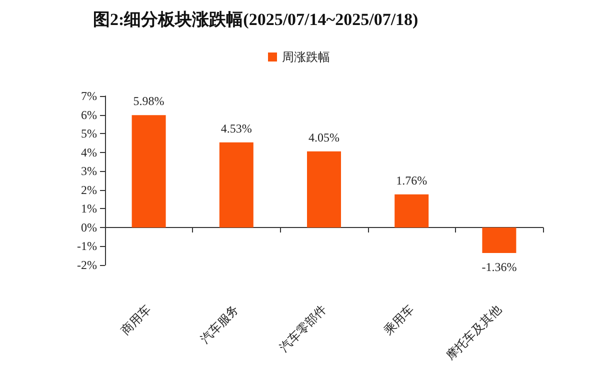 This screenshot has height=392, width=598. Describe the element at coordinates (302, 328) in the screenshot. I see `x-tick-label: 汽车零部件` at that location.